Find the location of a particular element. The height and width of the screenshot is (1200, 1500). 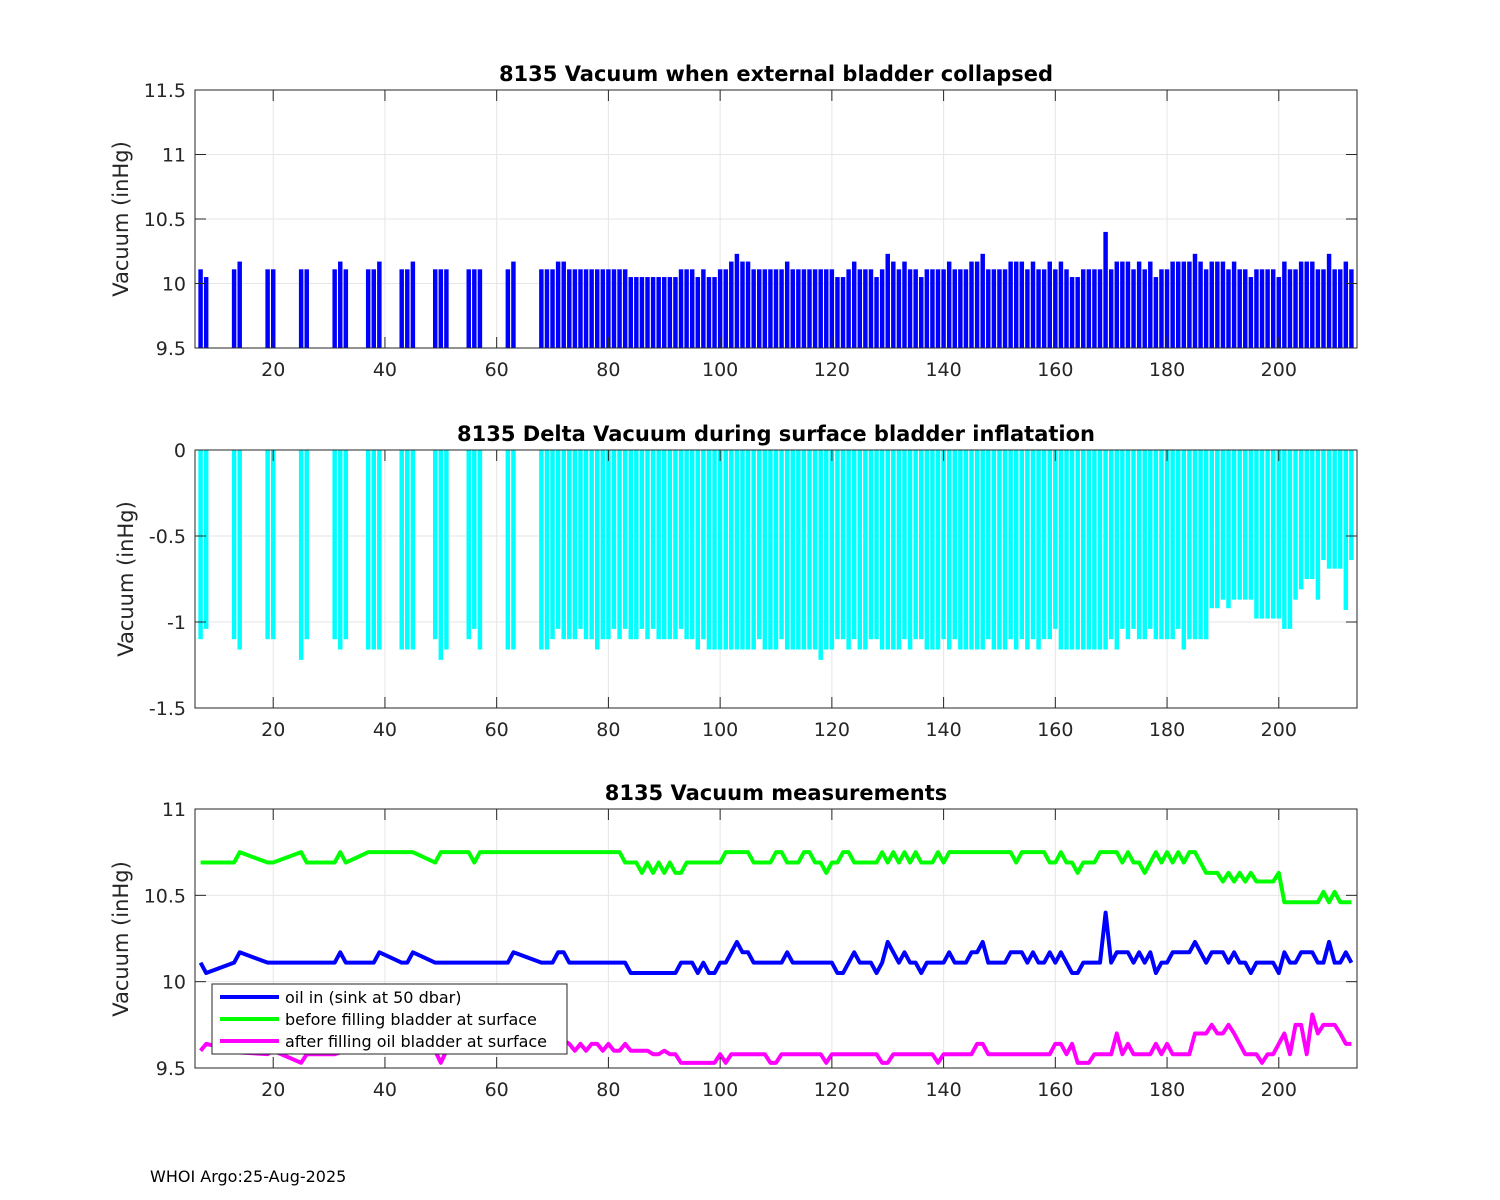

x-tick-label: 20 is located at coordinates (273, 370).